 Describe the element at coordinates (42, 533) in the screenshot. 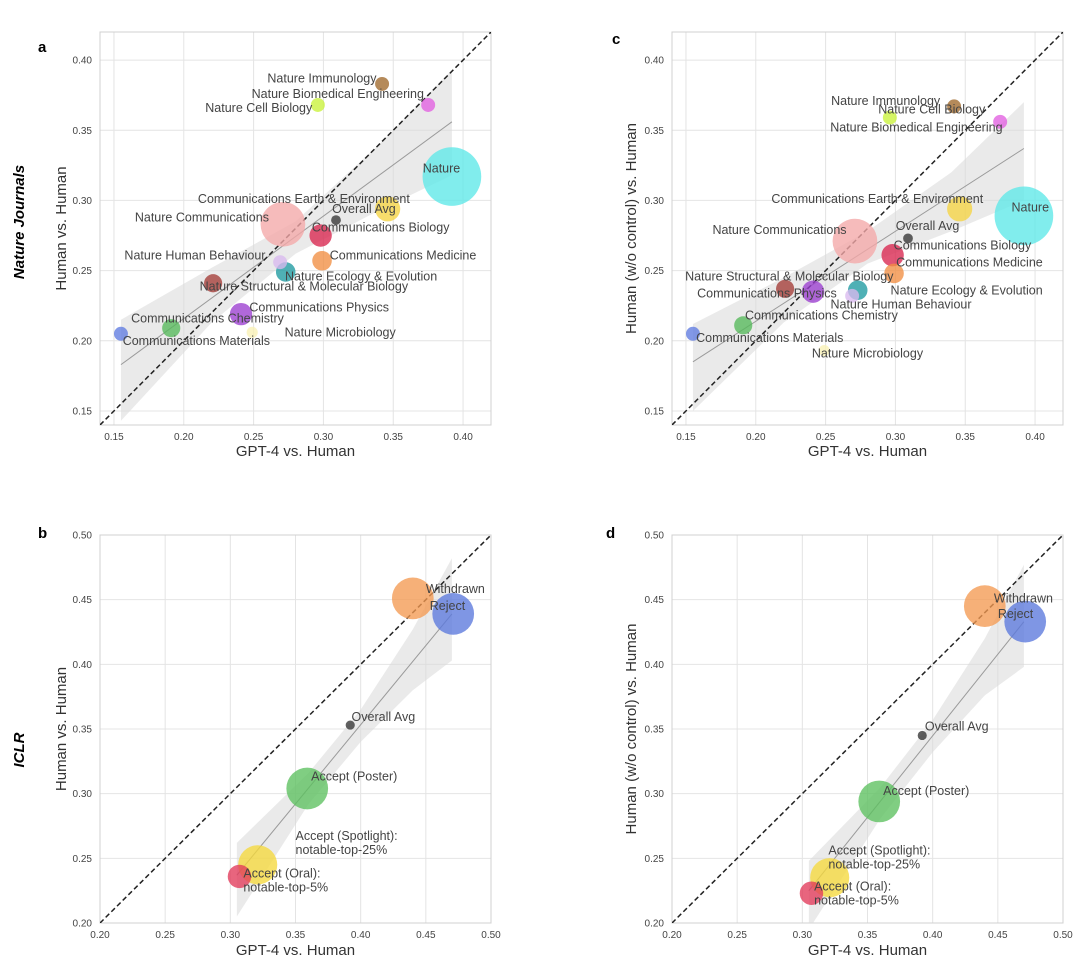

I see `panel-letter: b` at that location.